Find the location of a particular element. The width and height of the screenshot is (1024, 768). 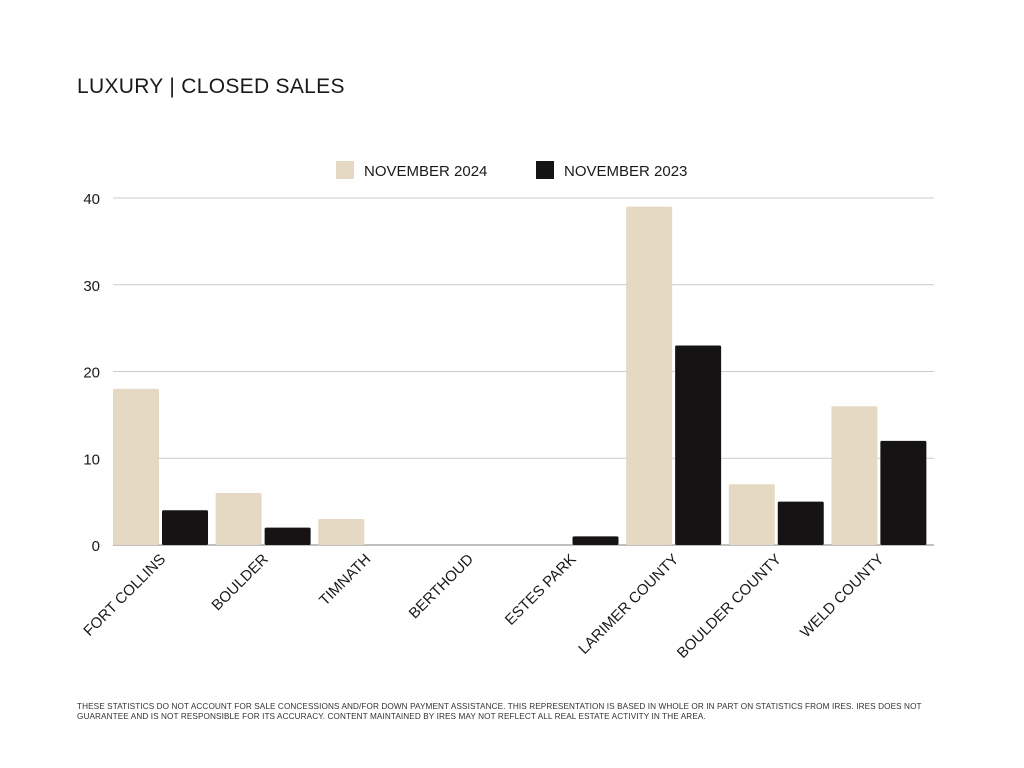

legend-label: NOVEMBER 2024 is located at coordinates (425, 171).